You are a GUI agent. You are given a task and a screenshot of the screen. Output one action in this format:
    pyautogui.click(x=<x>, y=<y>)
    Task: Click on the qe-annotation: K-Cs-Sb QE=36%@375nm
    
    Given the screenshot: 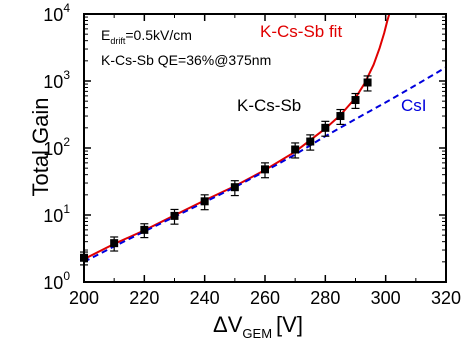 What is the action you would take?
    pyautogui.click(x=186, y=60)
    